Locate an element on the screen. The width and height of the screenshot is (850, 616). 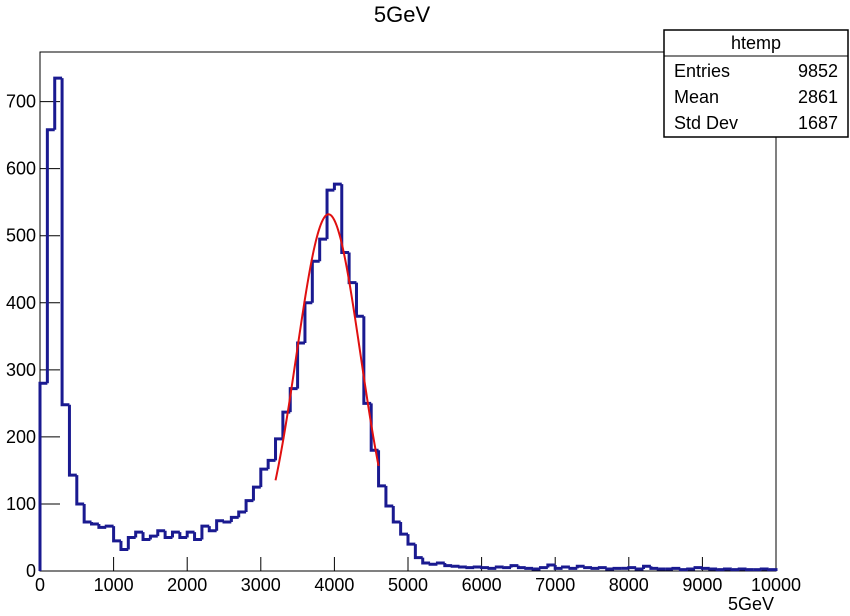
stats-name: htemp is located at coordinates (756, 43).